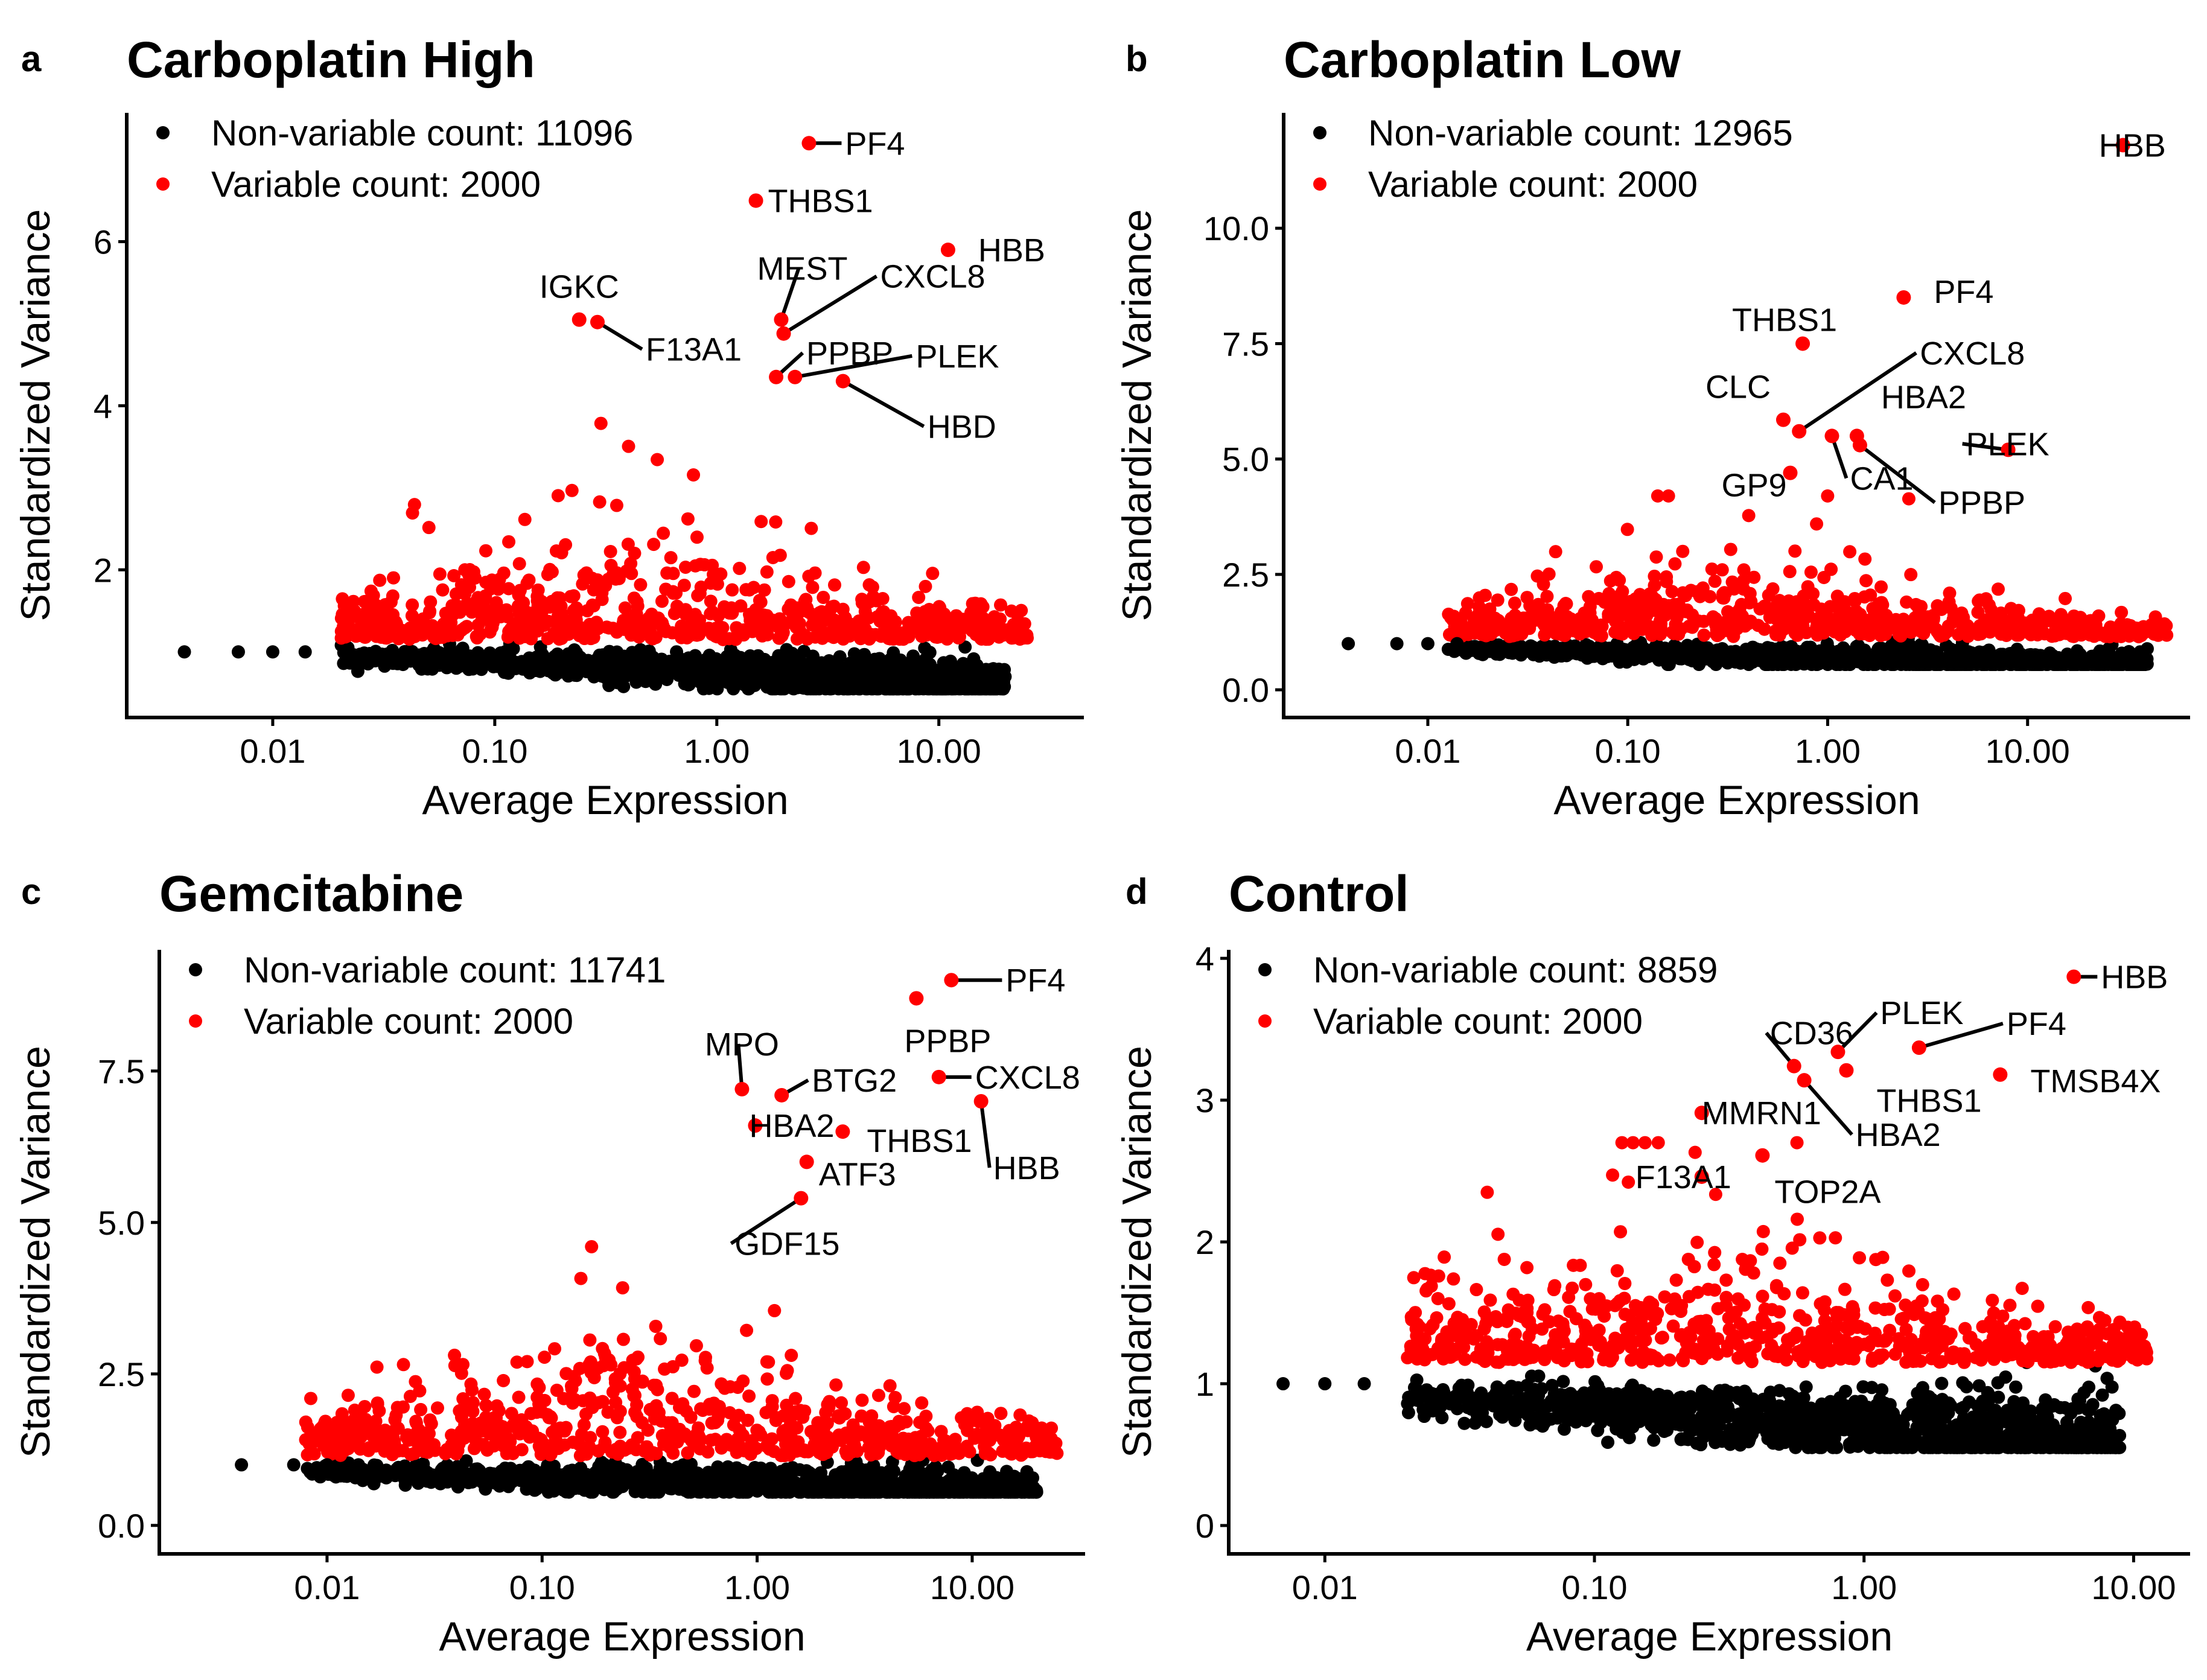  What do you see at coordinates (1981, 503) in the screenshot?
I see `gene-label: PPBP` at bounding box center [1981, 503].